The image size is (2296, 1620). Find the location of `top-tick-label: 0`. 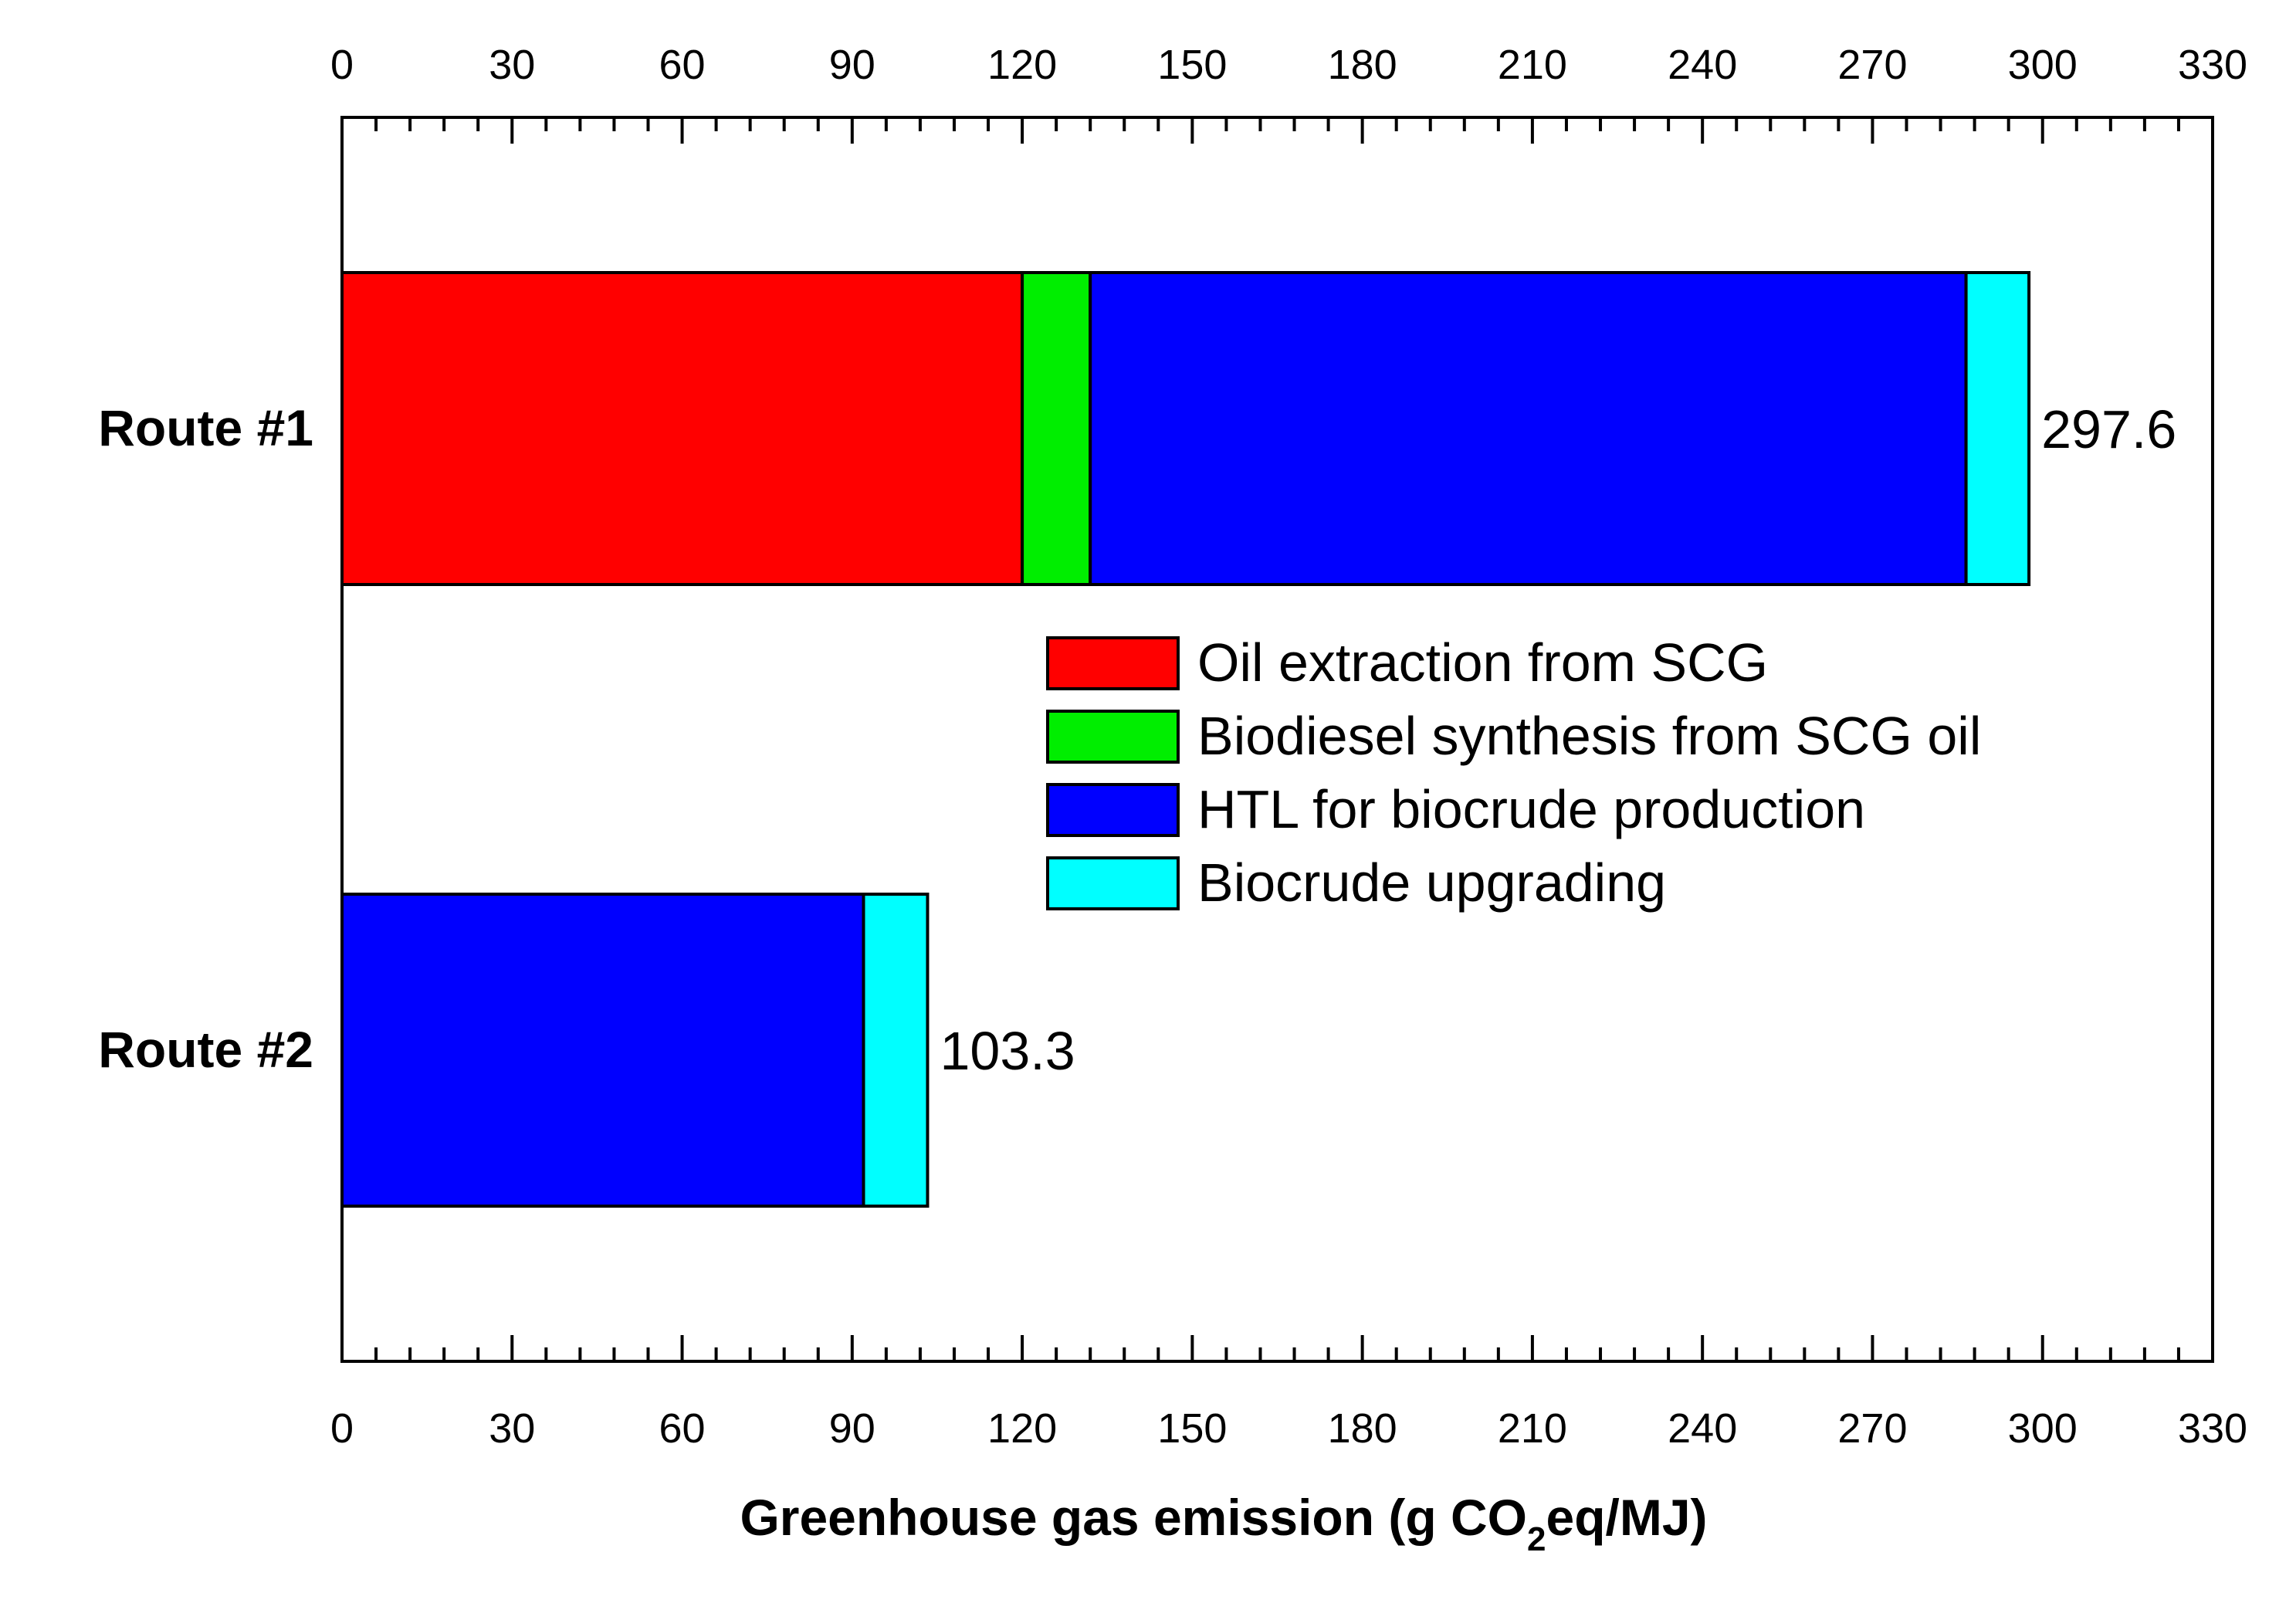

top-tick-label: 0 is located at coordinates (342, 65).